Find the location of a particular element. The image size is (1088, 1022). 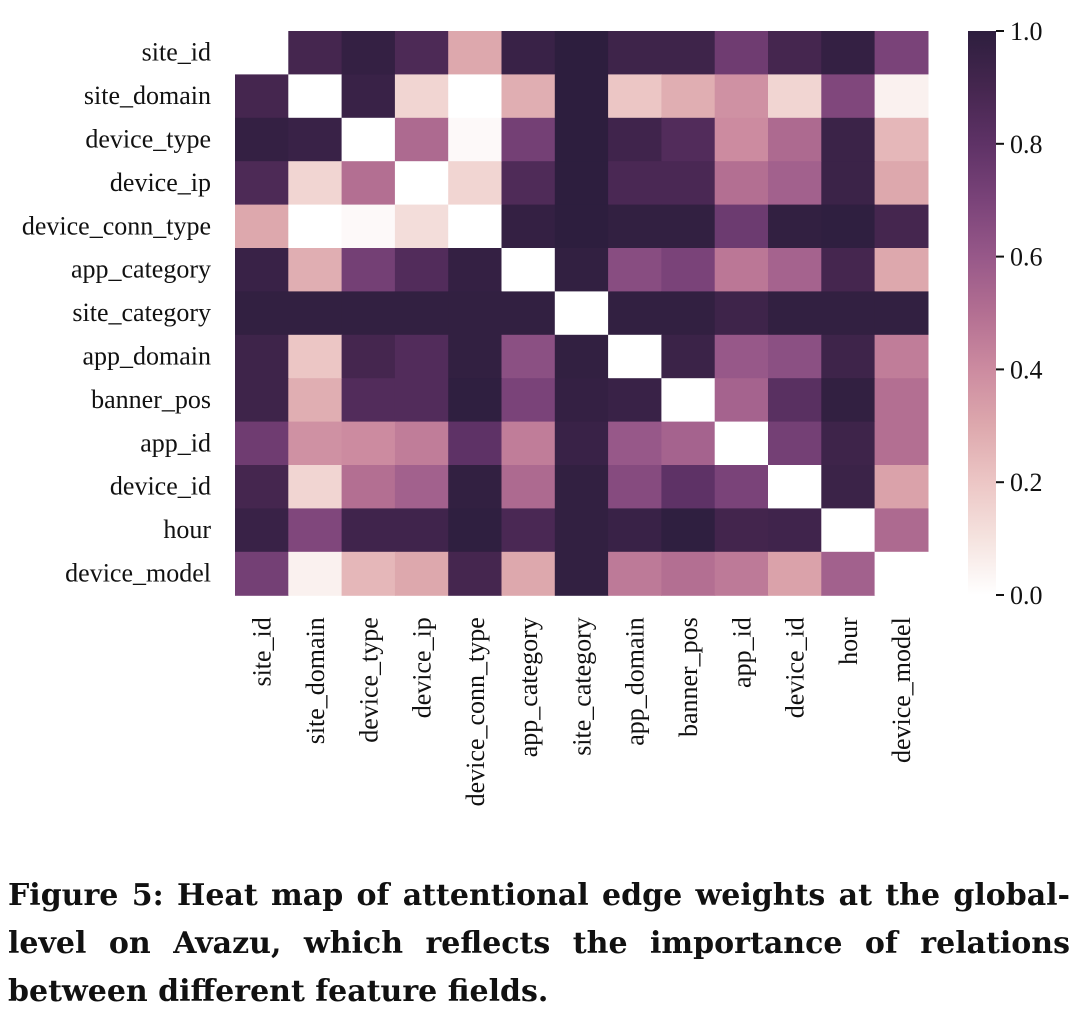

colorbar-gradient is located at coordinates (982, 313).